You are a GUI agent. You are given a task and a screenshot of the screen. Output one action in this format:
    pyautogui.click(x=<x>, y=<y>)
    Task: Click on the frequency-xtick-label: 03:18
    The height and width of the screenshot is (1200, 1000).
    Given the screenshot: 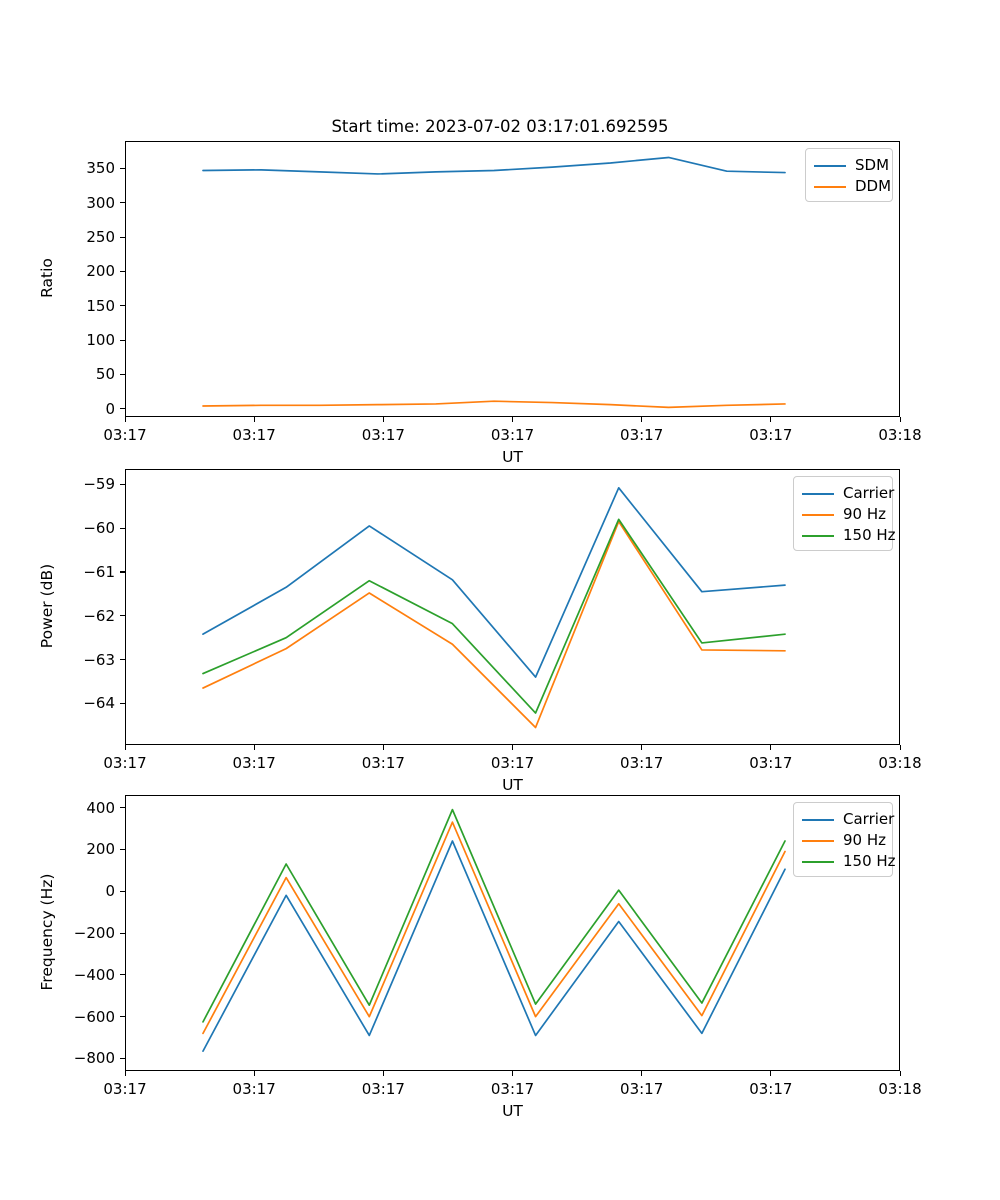 What is the action you would take?
    pyautogui.click(x=900, y=1089)
    